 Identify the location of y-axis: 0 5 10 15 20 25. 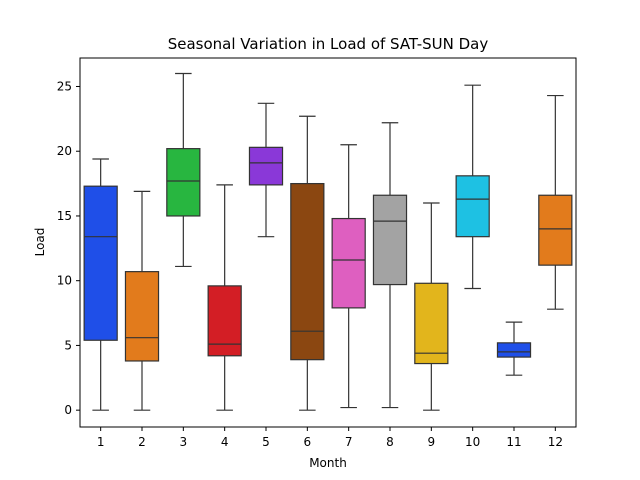
(68, 248).